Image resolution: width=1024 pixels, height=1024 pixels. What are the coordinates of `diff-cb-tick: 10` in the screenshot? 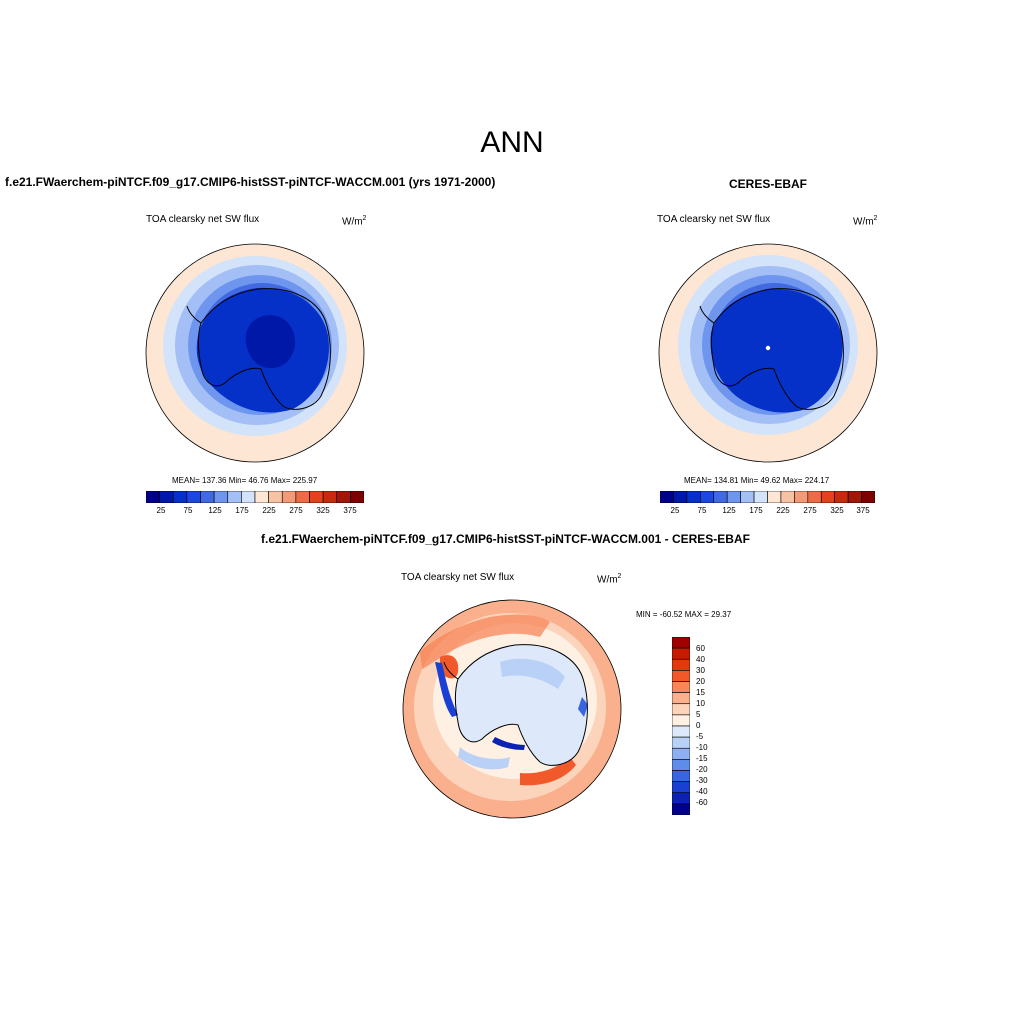 It's located at (700, 703).